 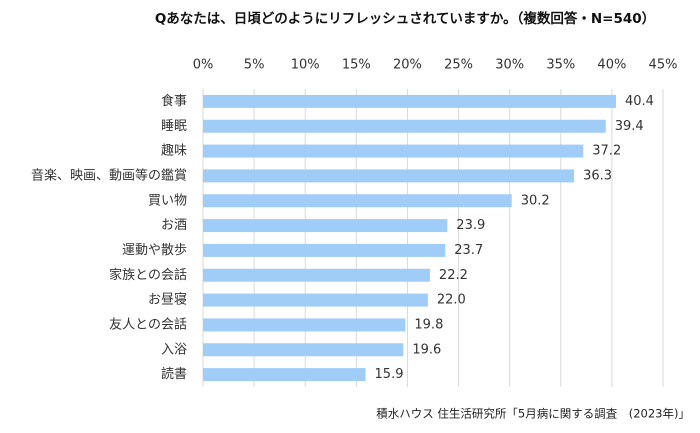 What do you see at coordinates (174, 374) in the screenshot?
I see `y-tick-label: 読書` at bounding box center [174, 374].